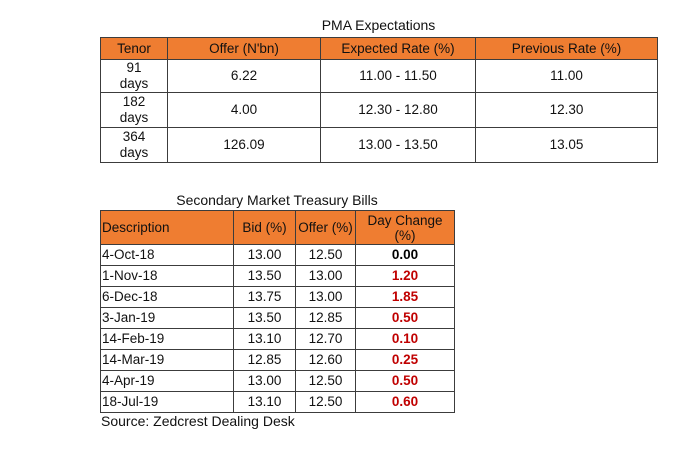 The height and width of the screenshot is (459, 676). I want to click on maturity-date-cell: 14-Feb-19, so click(167, 339).